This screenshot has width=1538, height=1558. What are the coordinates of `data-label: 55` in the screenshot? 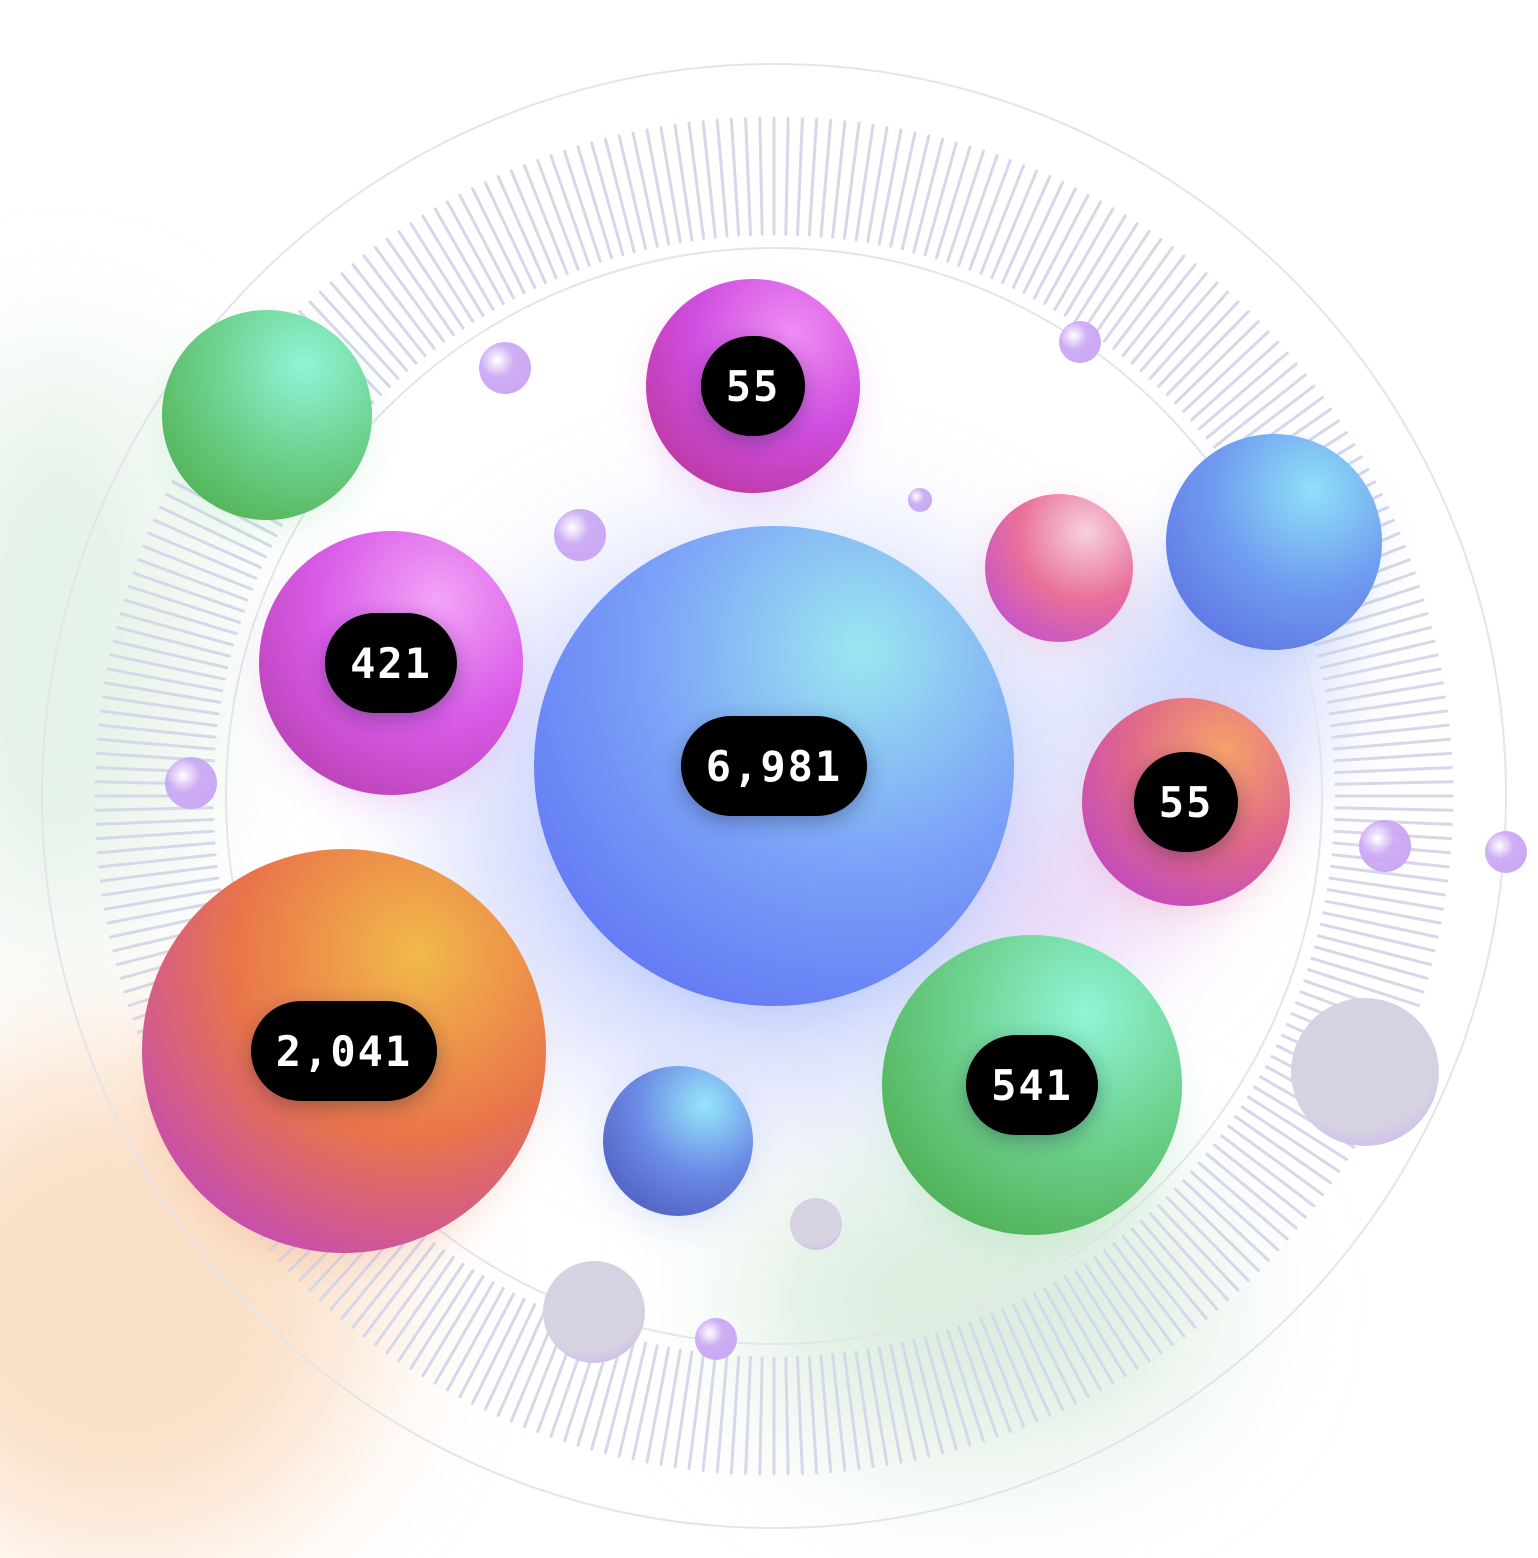 It's located at (753, 386).